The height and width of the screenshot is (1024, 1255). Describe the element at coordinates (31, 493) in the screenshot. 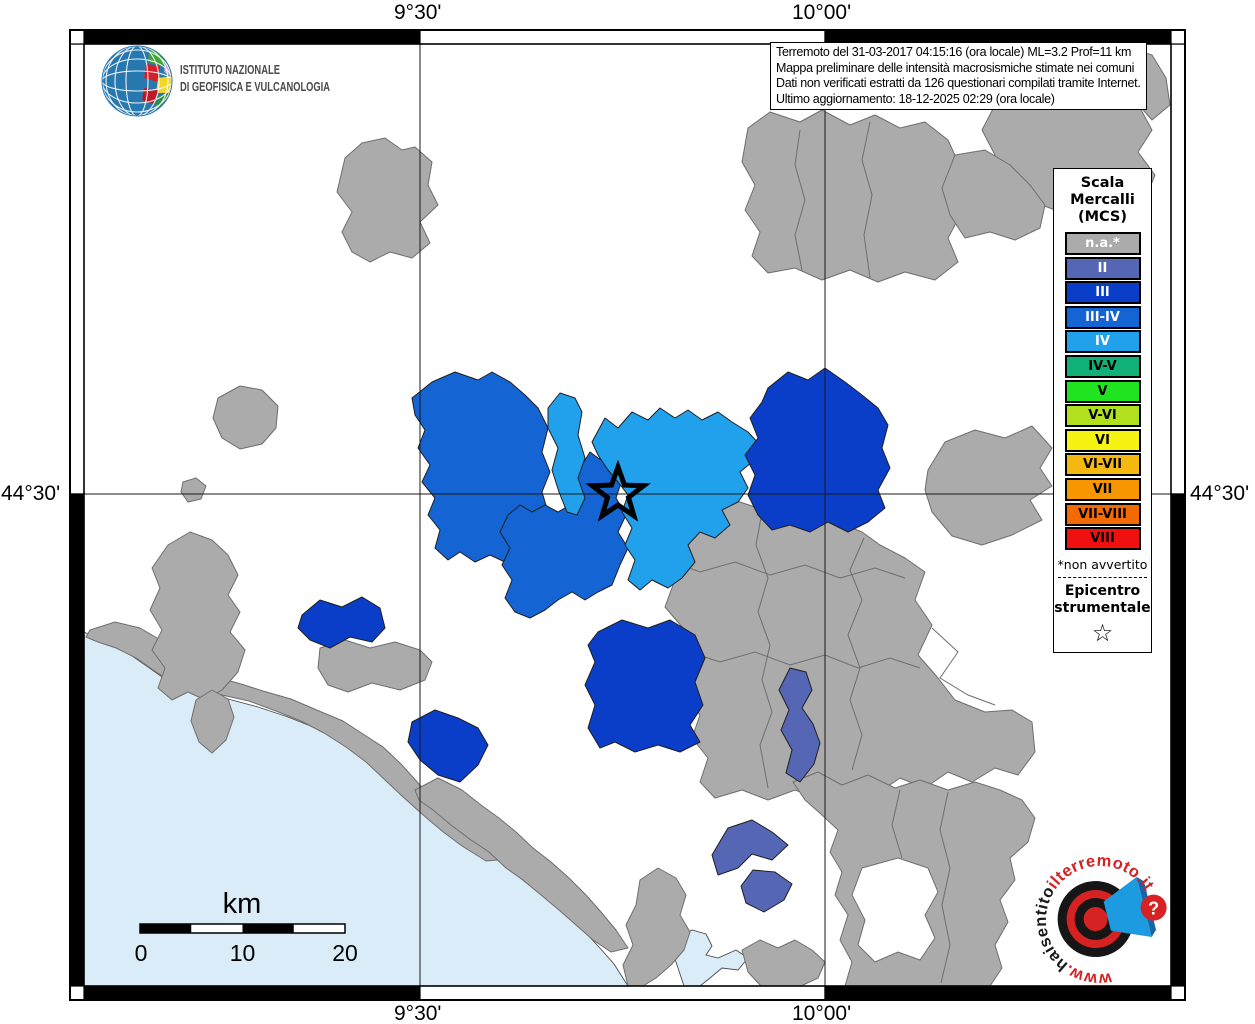

I see `axis-label-left: 44°30'` at that location.